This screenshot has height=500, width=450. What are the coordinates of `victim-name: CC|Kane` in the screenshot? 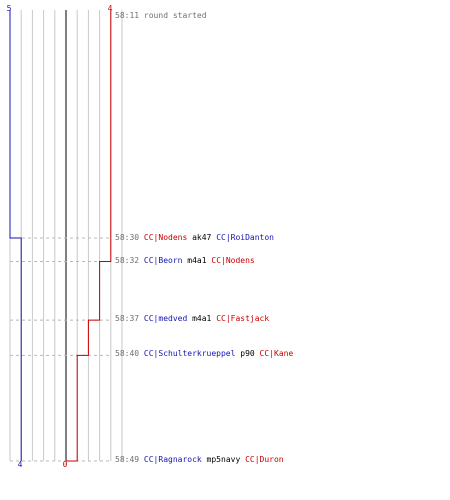 It's located at (276, 353).